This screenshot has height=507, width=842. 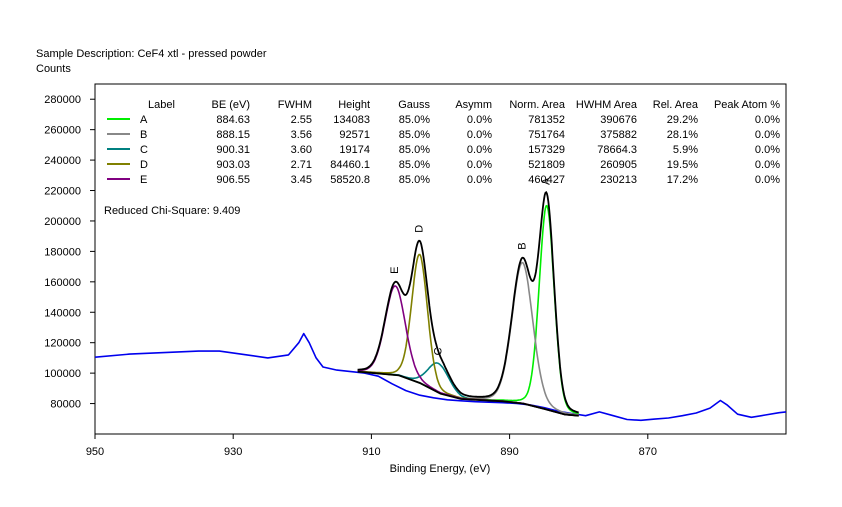 What do you see at coordinates (471, 266) in the screenshot?
I see `peak-labels: A B C D E` at bounding box center [471, 266].